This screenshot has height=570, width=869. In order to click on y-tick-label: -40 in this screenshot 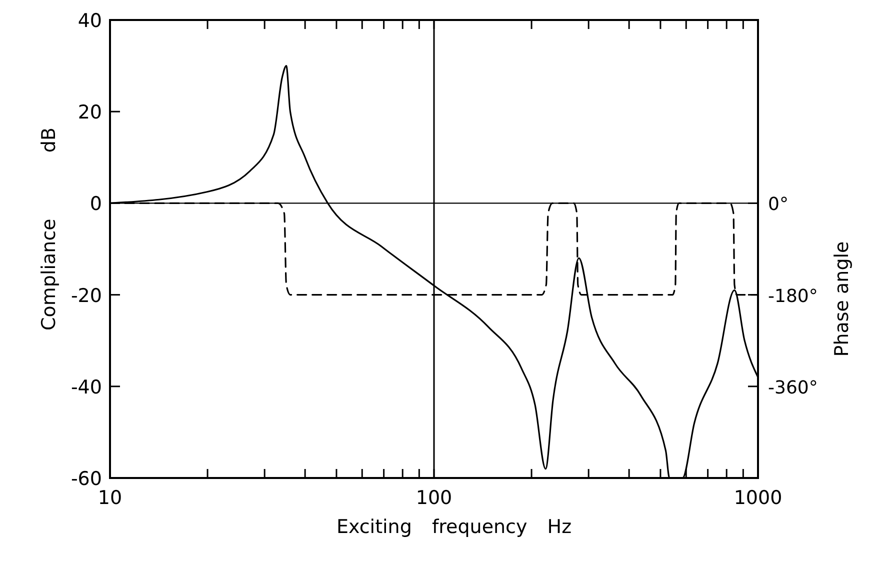, I will do `click(86, 387)`.